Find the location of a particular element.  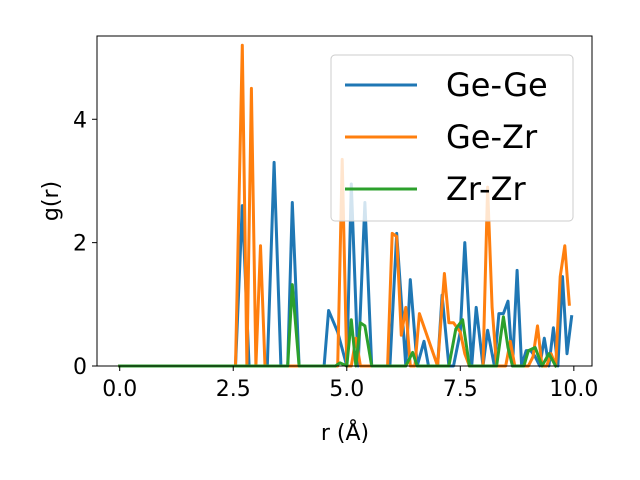

y-tick-label: 0 is located at coordinates (80, 367).